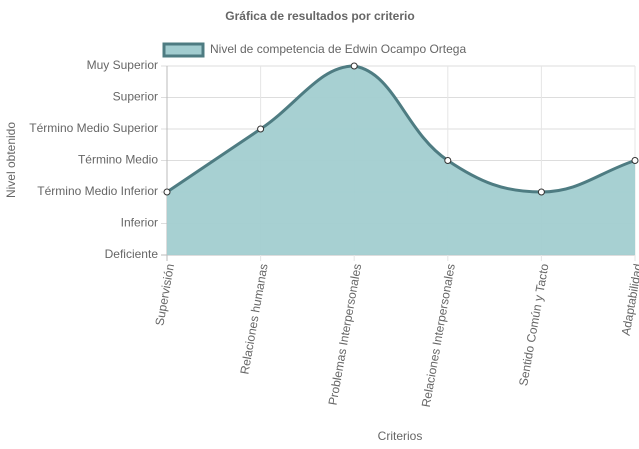  Describe the element at coordinates (93, 128) in the screenshot. I see `y-tick-label: Término Medio Superior` at that location.